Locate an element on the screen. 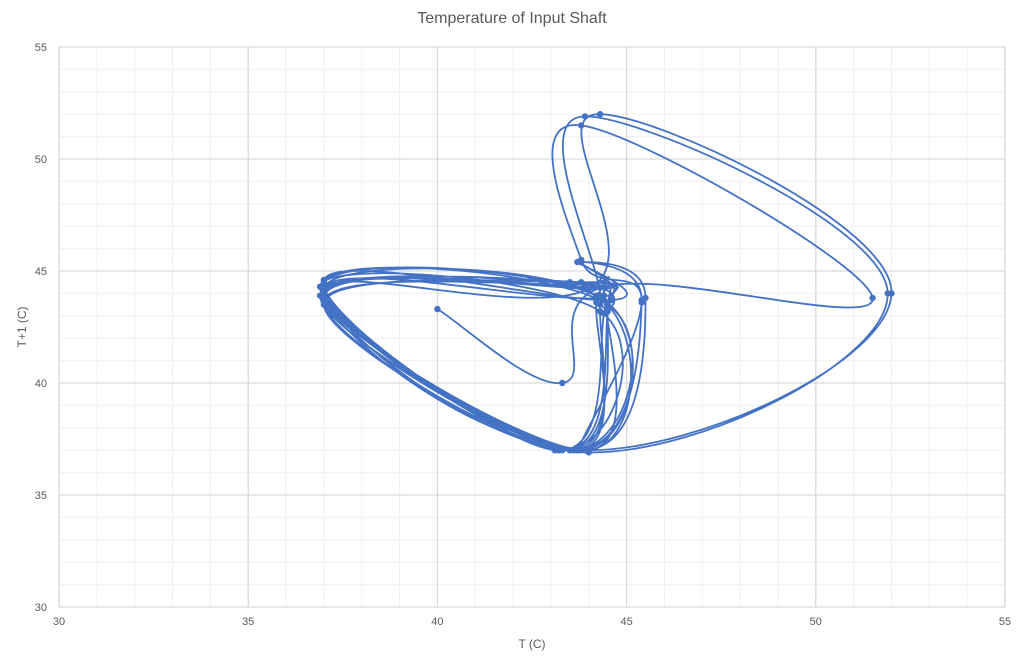 The width and height of the screenshot is (1024, 666). y-tick-label: 50 is located at coordinates (41, 160).